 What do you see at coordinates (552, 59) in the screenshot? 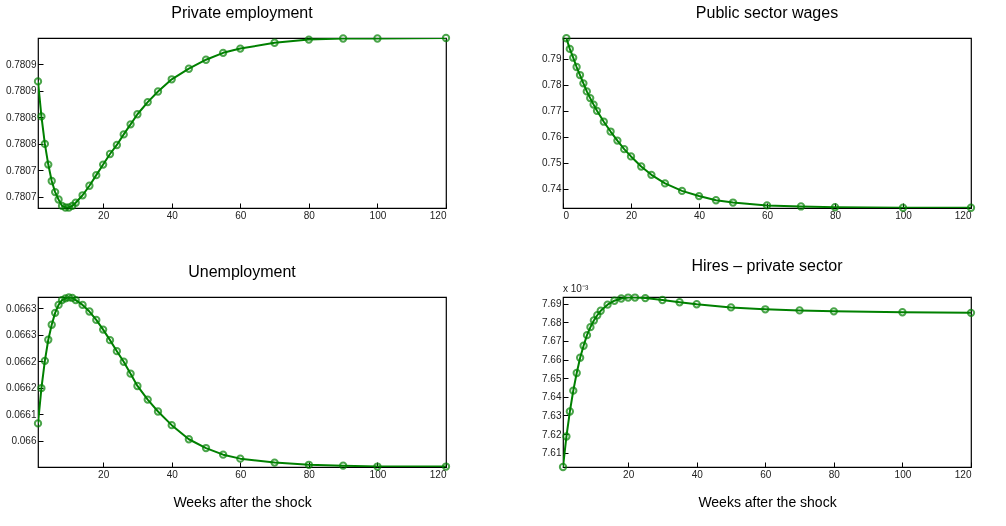
I see `y-tick-label: 0.79` at bounding box center [552, 59].